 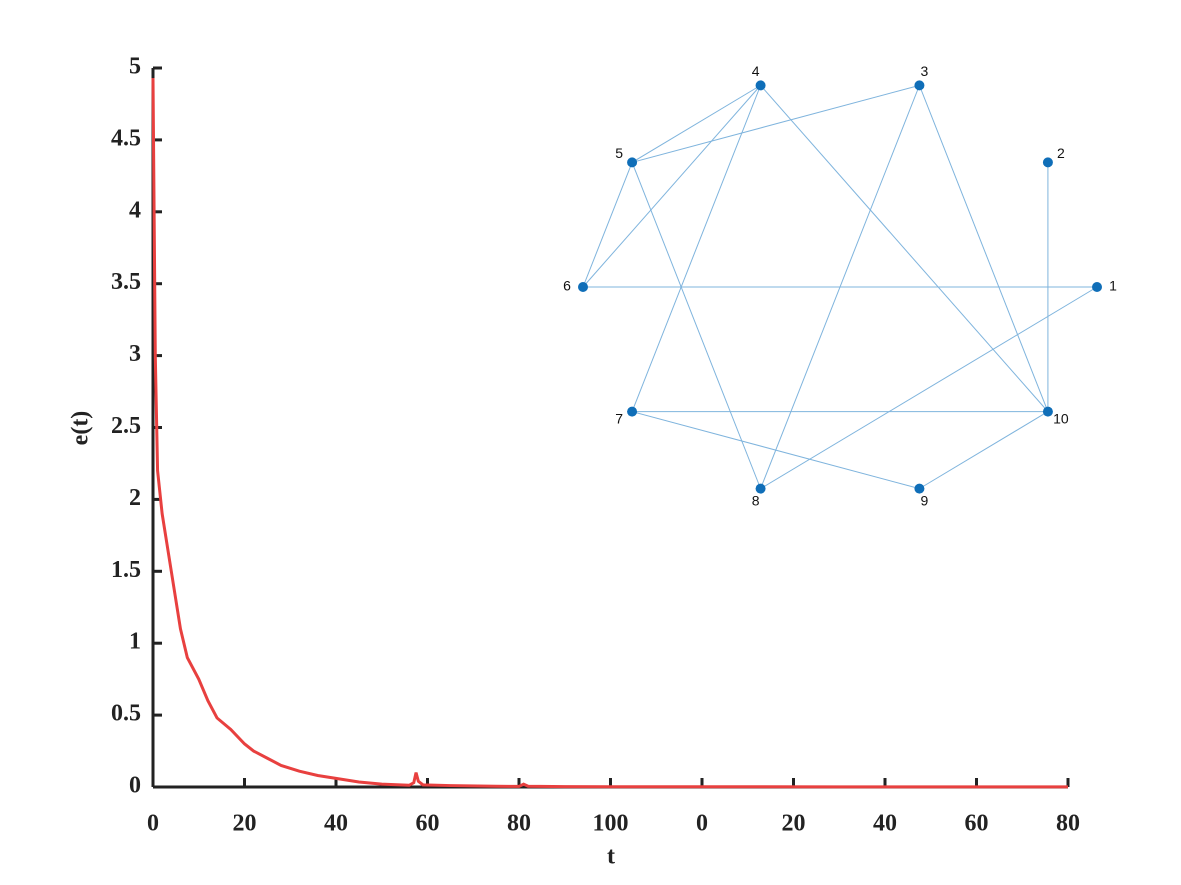 What do you see at coordinates (135, 498) in the screenshot?
I see `y-tick-label: 2` at bounding box center [135, 498].